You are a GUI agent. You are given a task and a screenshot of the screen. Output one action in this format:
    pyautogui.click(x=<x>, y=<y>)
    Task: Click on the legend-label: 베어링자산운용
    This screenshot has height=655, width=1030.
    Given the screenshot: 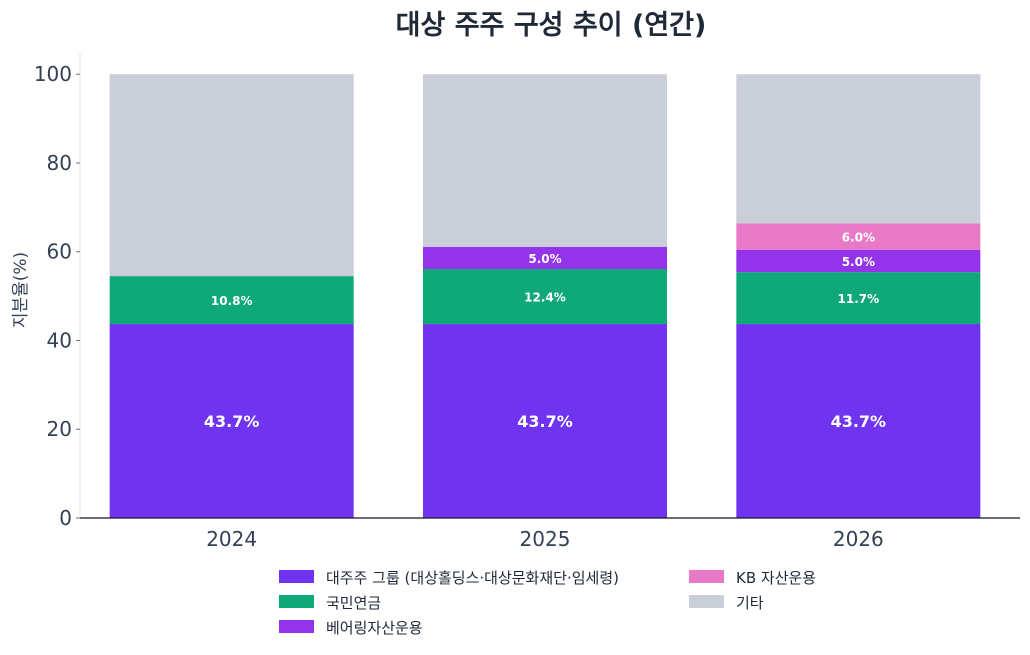 What is the action you would take?
    pyautogui.click(x=374, y=628)
    